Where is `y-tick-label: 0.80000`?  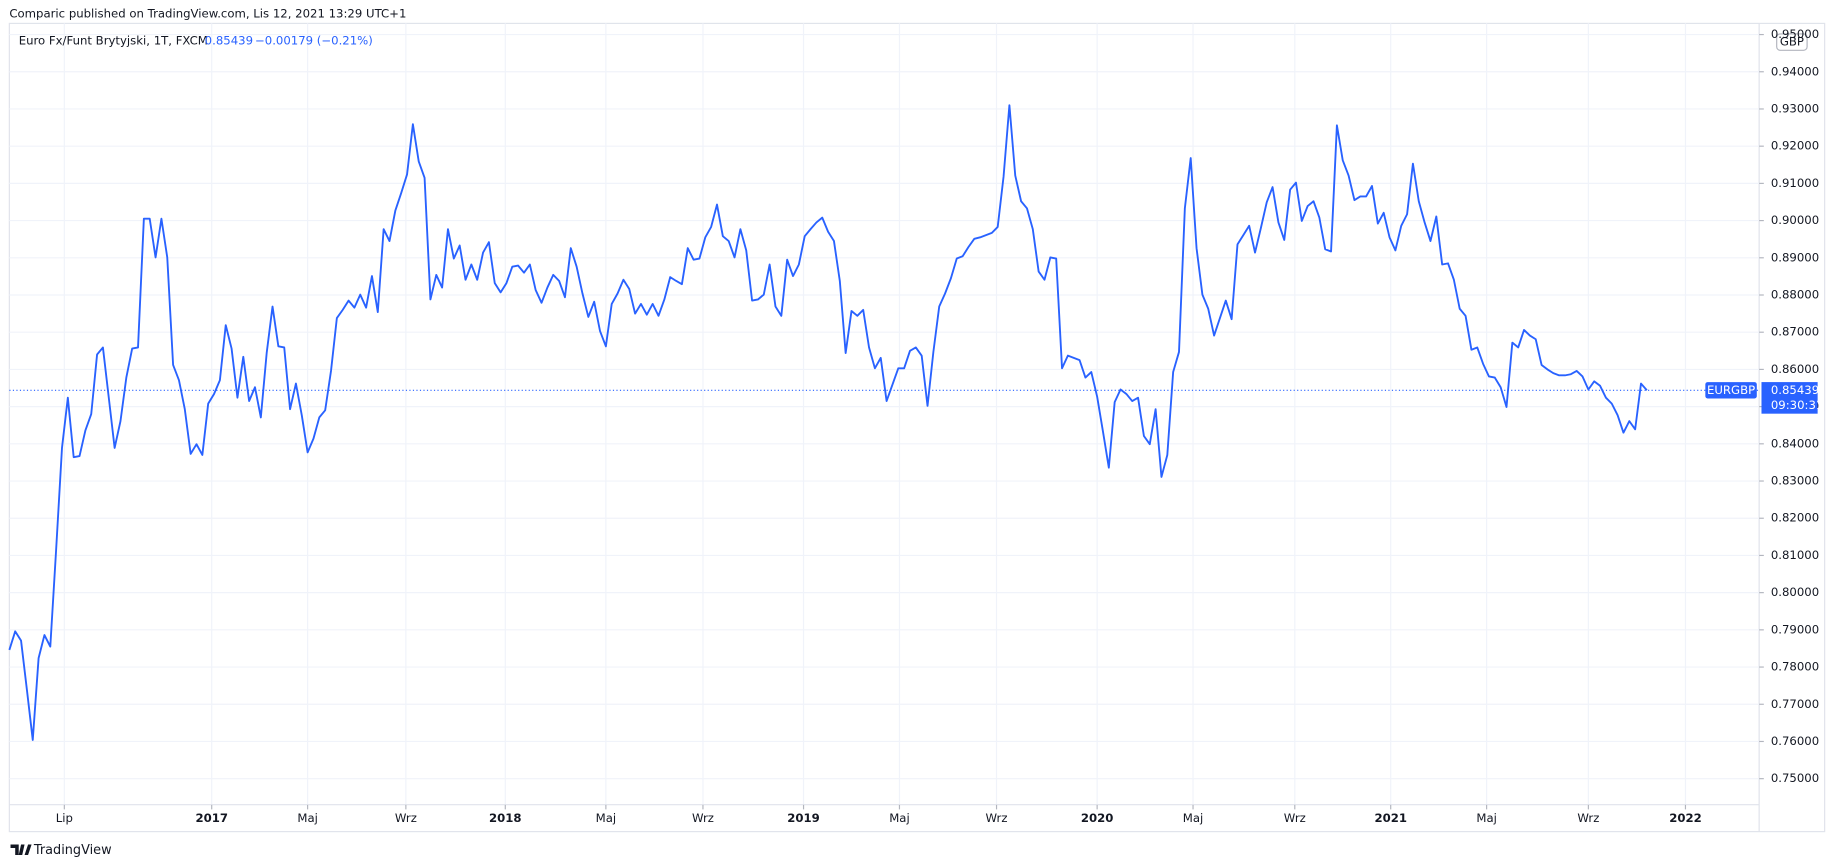 y-tick-label: 0.80000 is located at coordinates (1795, 592).